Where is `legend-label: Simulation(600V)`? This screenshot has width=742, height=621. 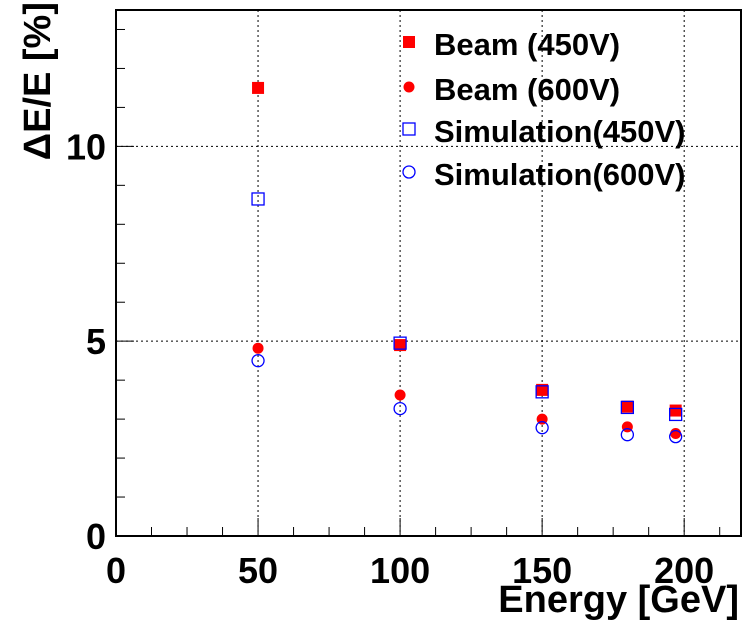 legend-label: Simulation(600V) is located at coordinates (560, 174).